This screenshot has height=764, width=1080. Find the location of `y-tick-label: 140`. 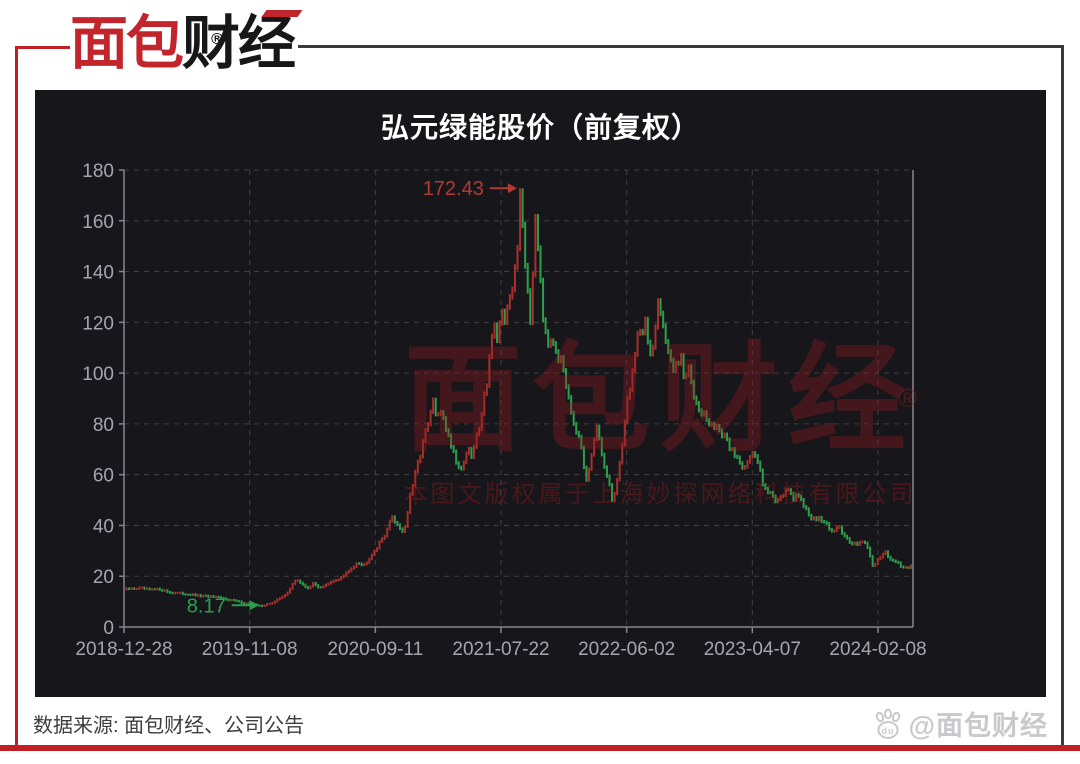

y-tick-label: 140 is located at coordinates (98, 273).